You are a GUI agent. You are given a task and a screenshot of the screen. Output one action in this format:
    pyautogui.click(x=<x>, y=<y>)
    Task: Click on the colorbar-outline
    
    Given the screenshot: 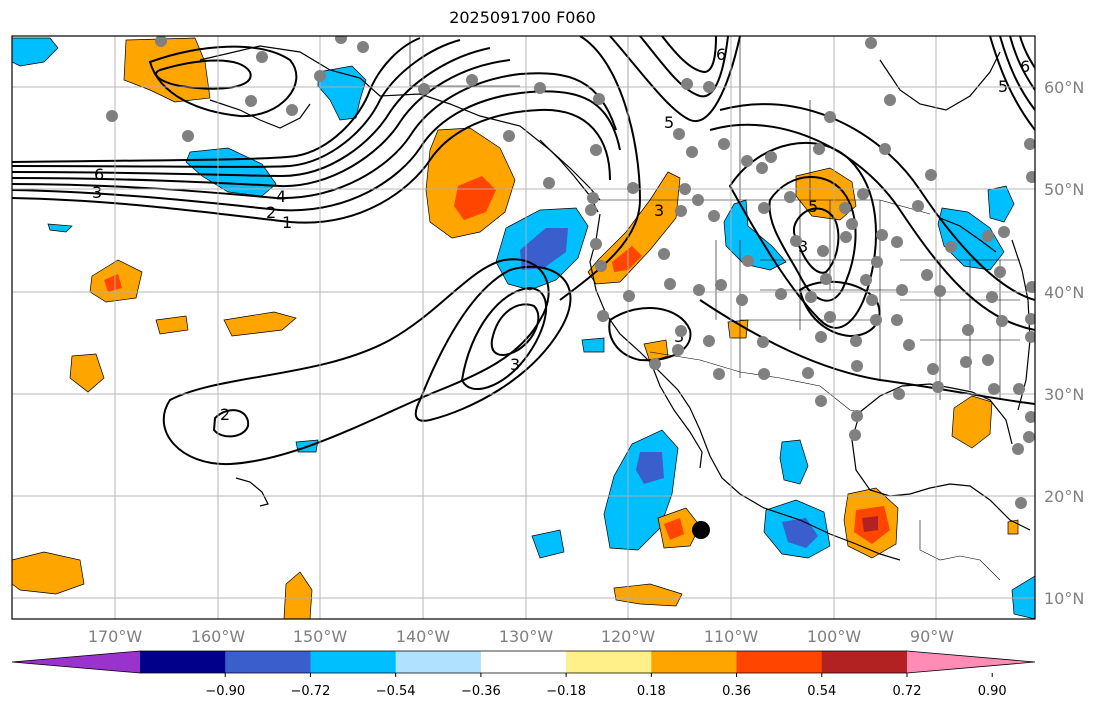 What is the action you would take?
    pyautogui.click(x=523, y=662)
    